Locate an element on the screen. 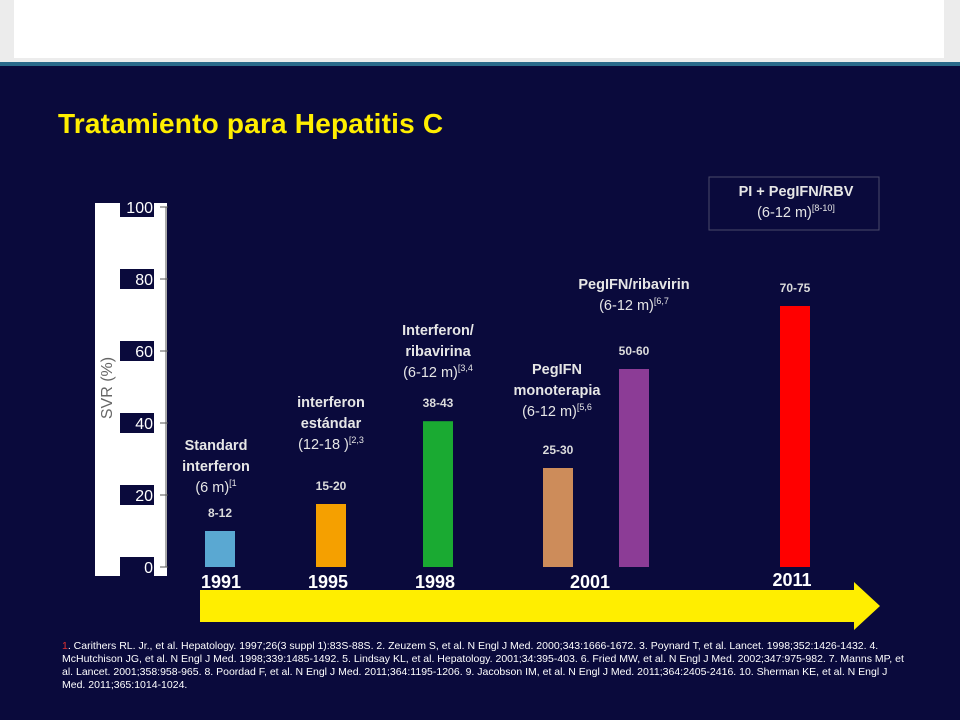  treatment-name-2-0: Interferon/ is located at coordinates (438, 331).